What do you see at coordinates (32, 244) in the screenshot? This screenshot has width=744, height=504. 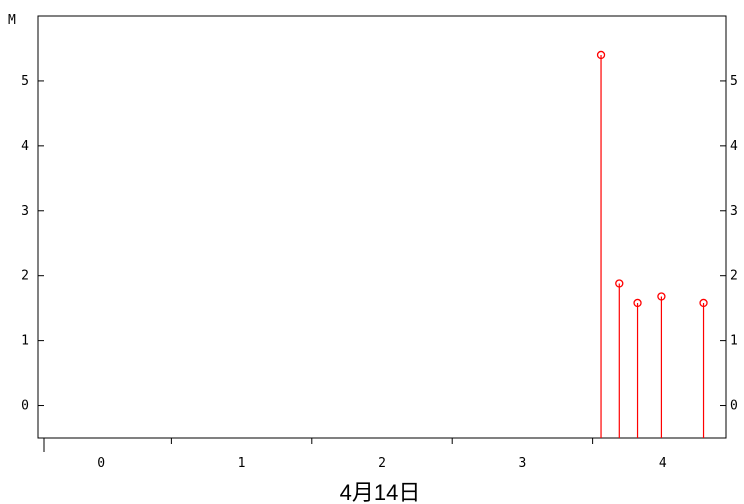 I see `y-axis-left: 0 1 2 3 4 5` at bounding box center [32, 244].